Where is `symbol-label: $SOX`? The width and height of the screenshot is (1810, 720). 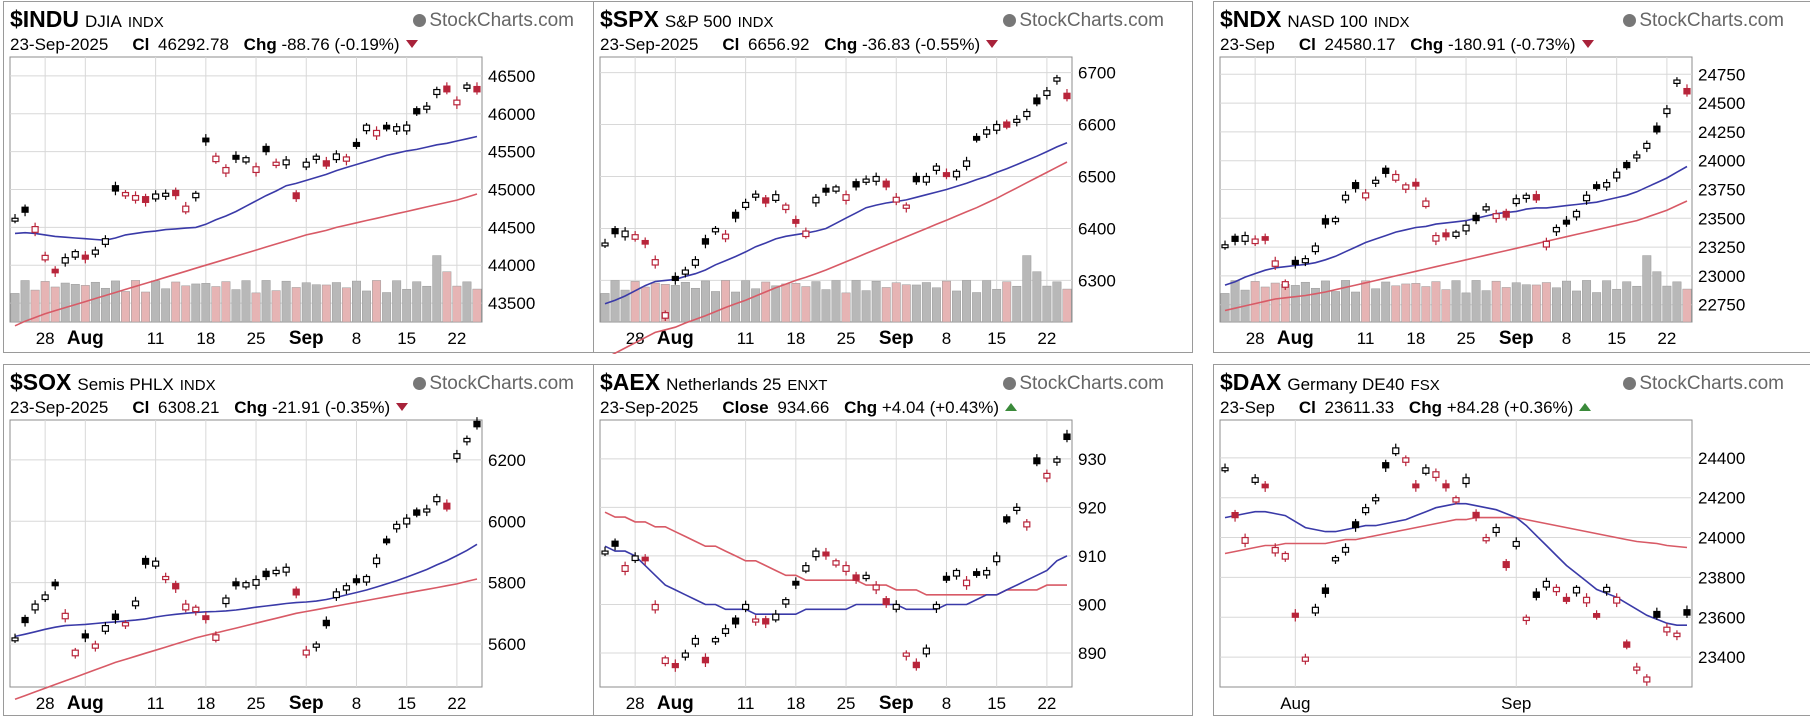
symbol-label: $SOX is located at coordinates (41, 382).